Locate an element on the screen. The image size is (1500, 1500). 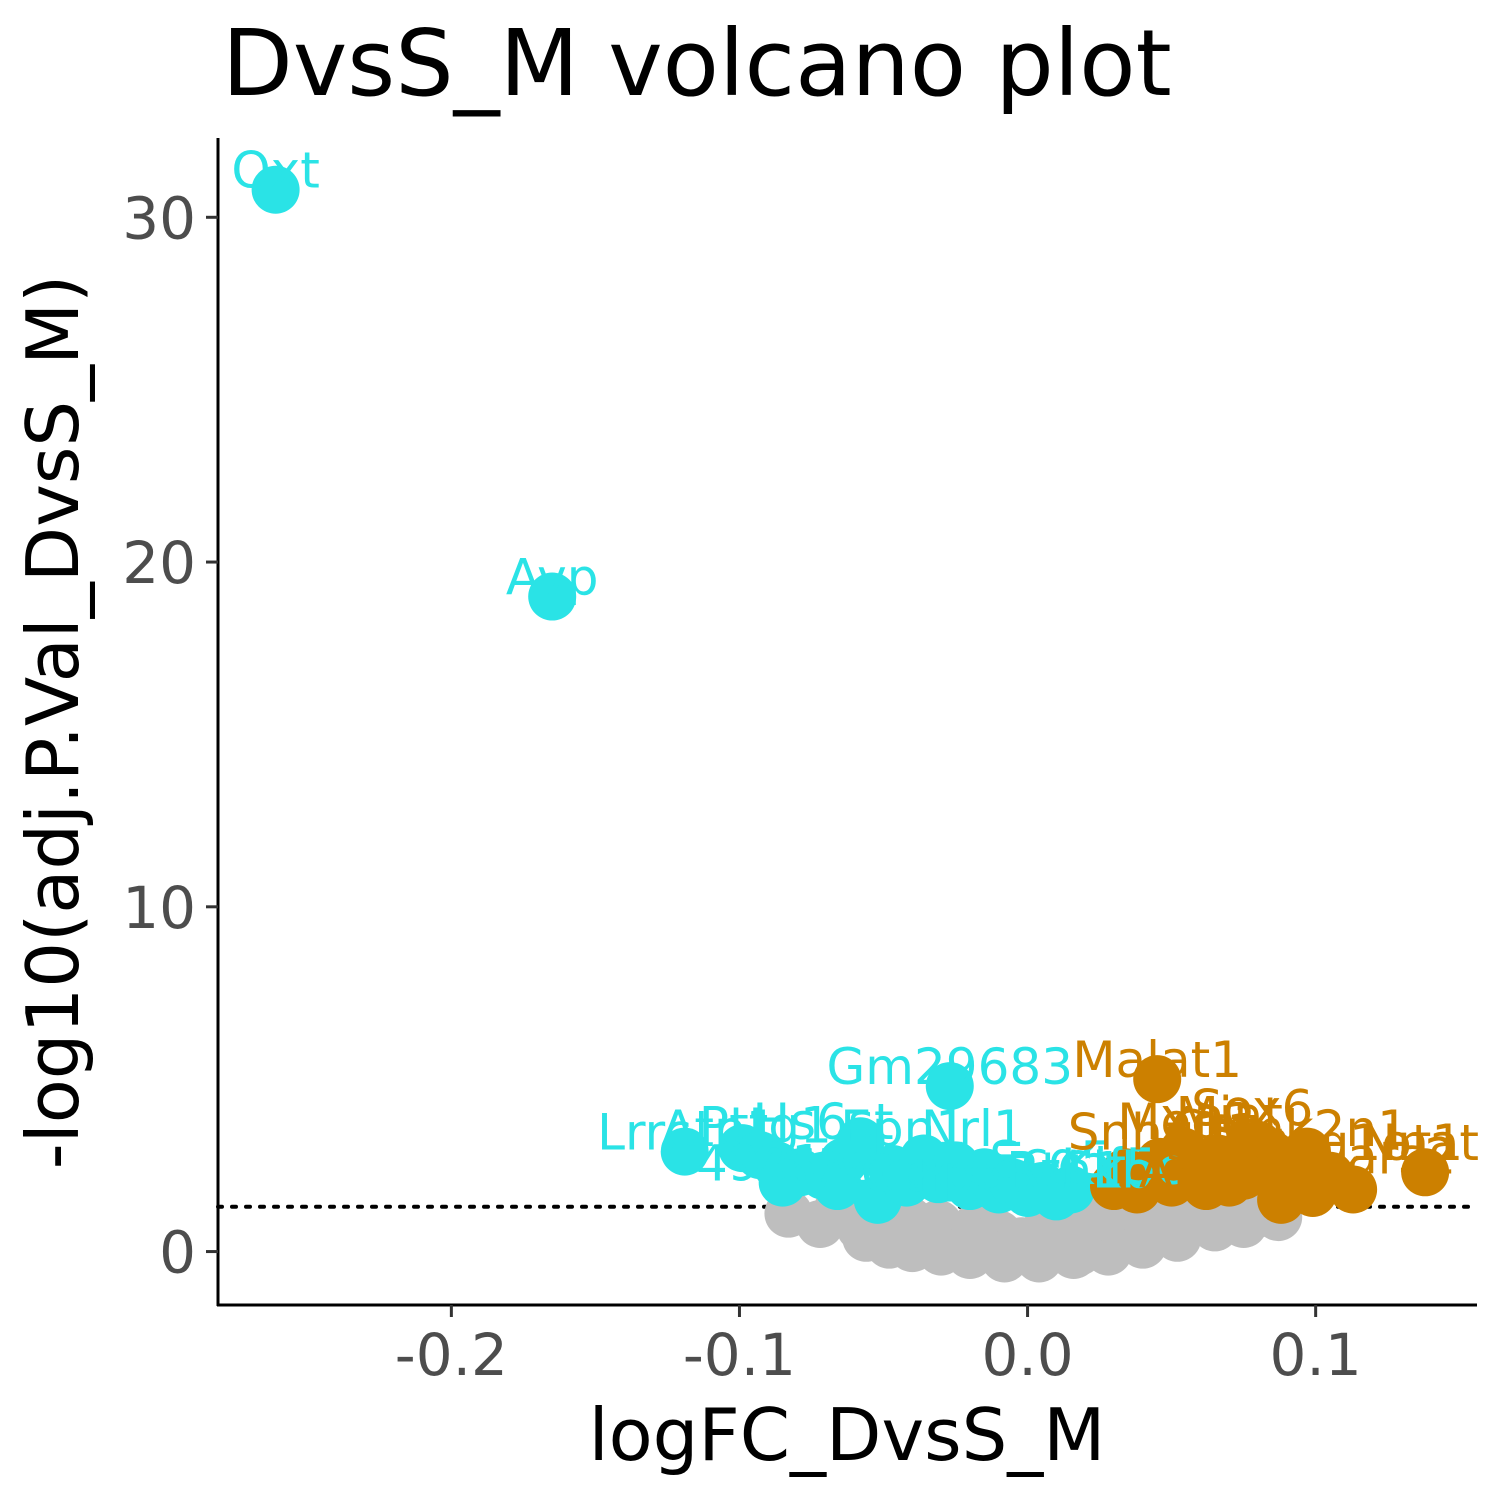
gene-label: Rtn1 is located at coordinates (1065, 1171).